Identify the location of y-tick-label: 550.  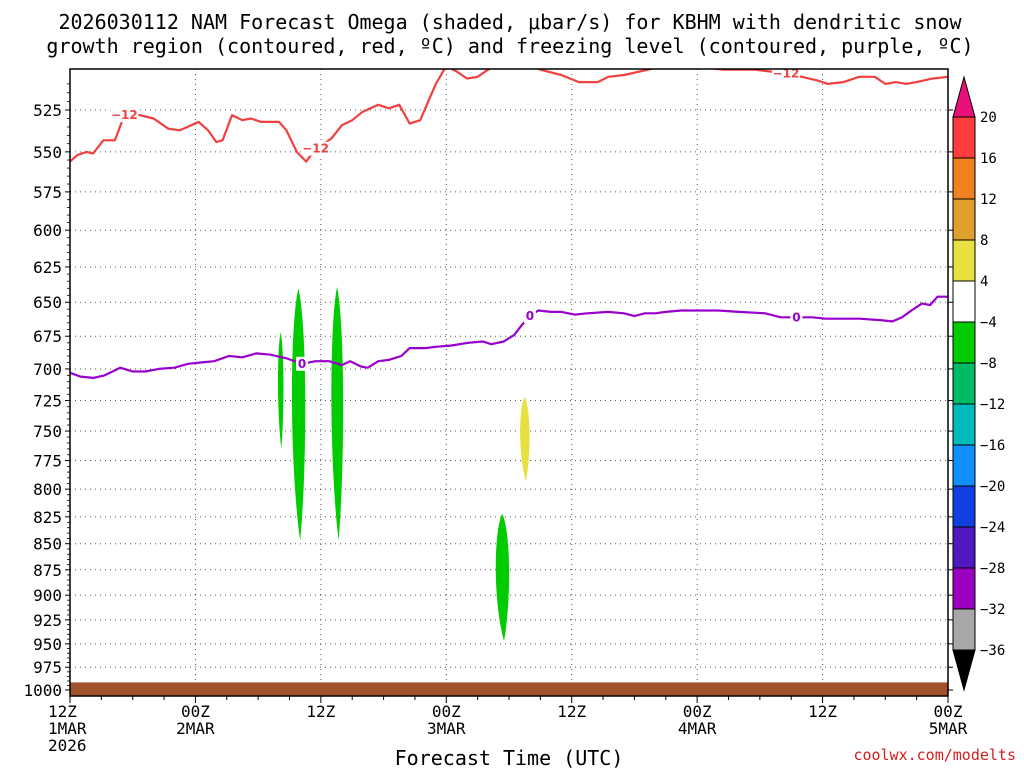
(47, 152).